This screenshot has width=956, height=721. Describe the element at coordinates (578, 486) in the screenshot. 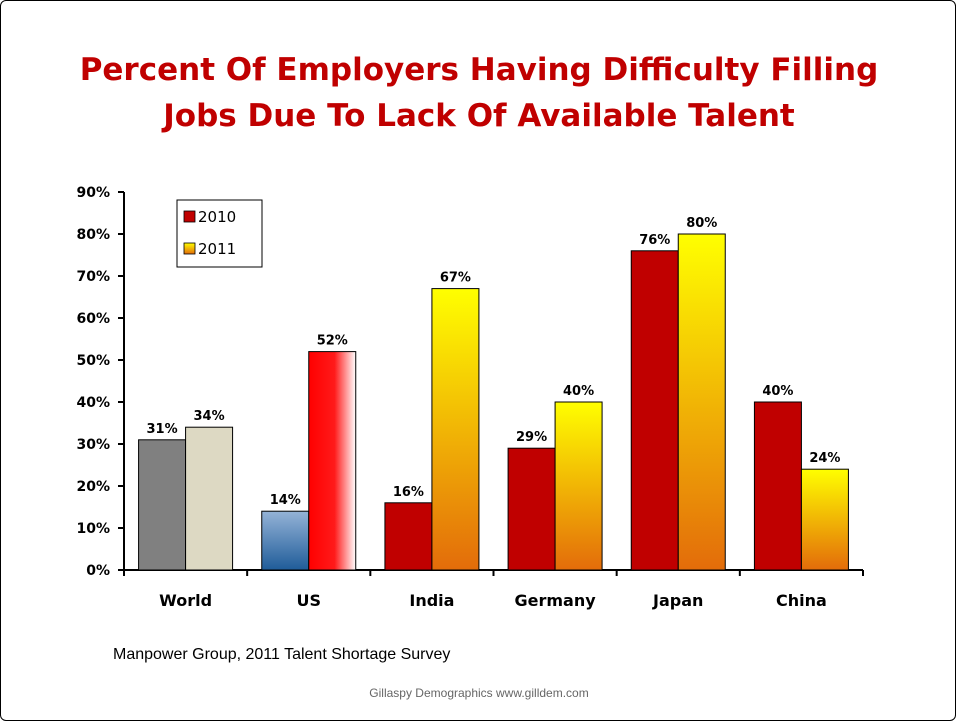

I see `bar-germany-2011` at that location.